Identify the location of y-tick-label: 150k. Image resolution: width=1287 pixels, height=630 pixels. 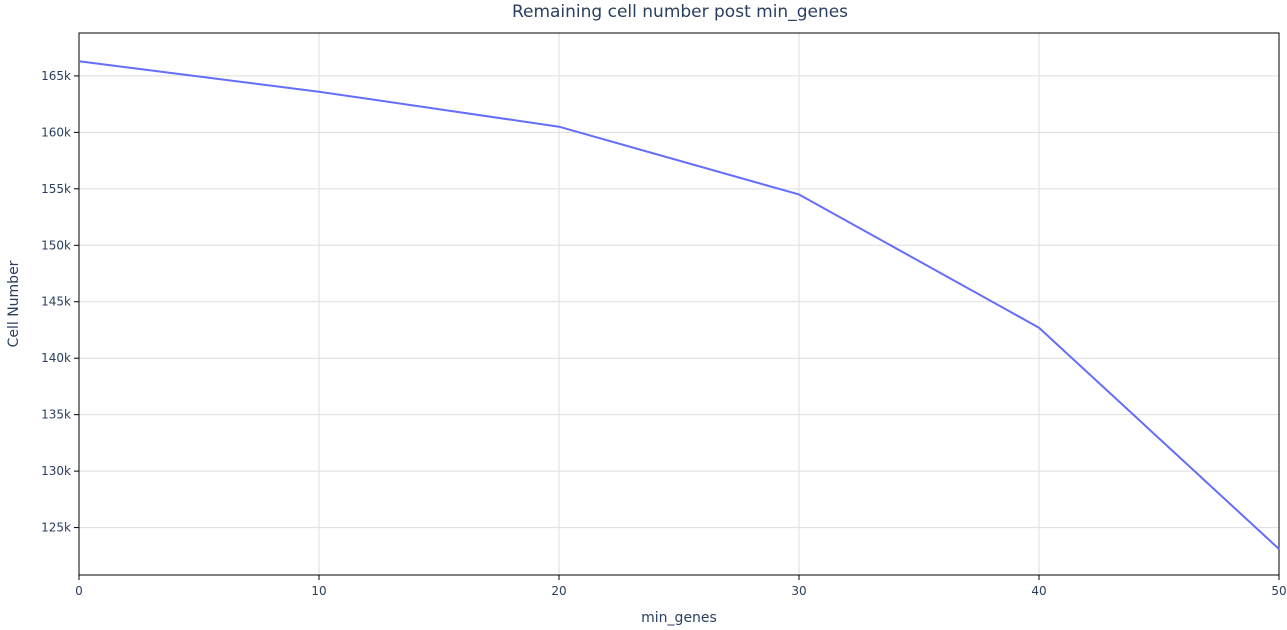
(56, 245).